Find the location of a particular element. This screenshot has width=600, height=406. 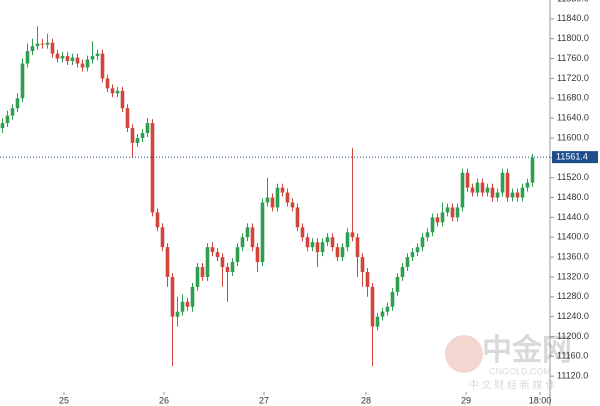

last-price-tag is located at coordinates (575, 157).